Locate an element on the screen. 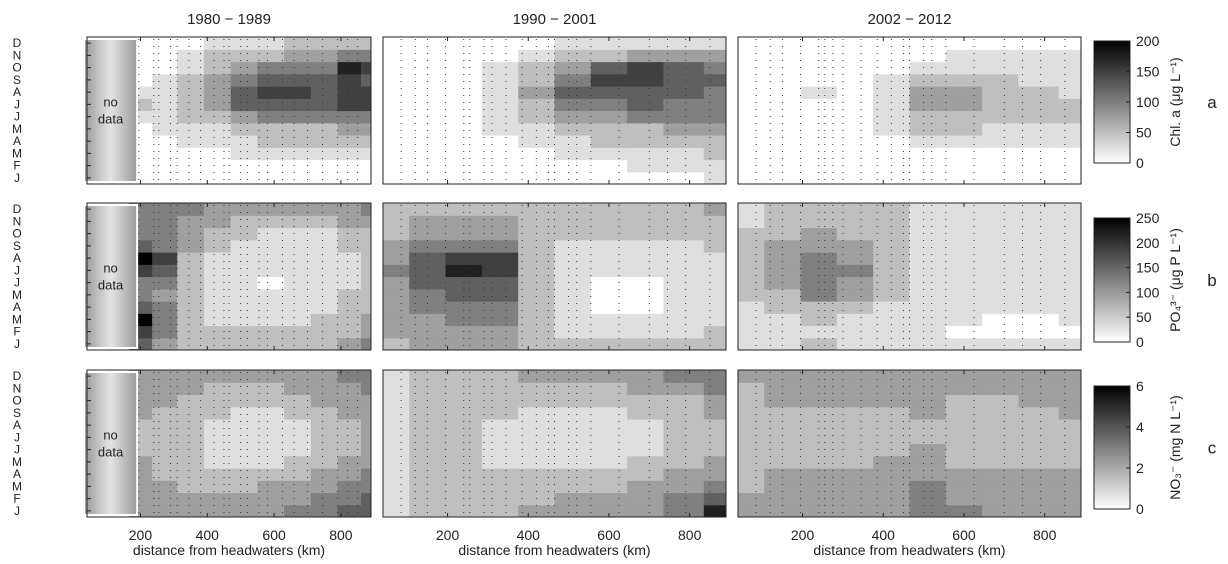 The width and height of the screenshot is (1228, 564). x-tick-label: 800 is located at coordinates (1045, 535).